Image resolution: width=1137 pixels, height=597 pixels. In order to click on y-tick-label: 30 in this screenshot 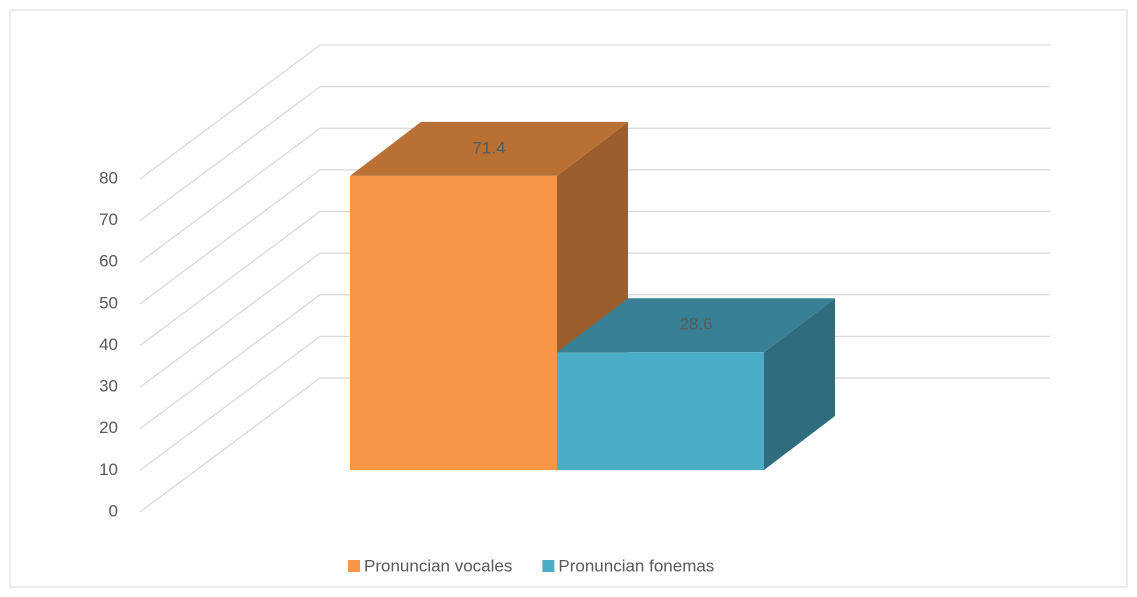, I will do `click(108, 386)`.